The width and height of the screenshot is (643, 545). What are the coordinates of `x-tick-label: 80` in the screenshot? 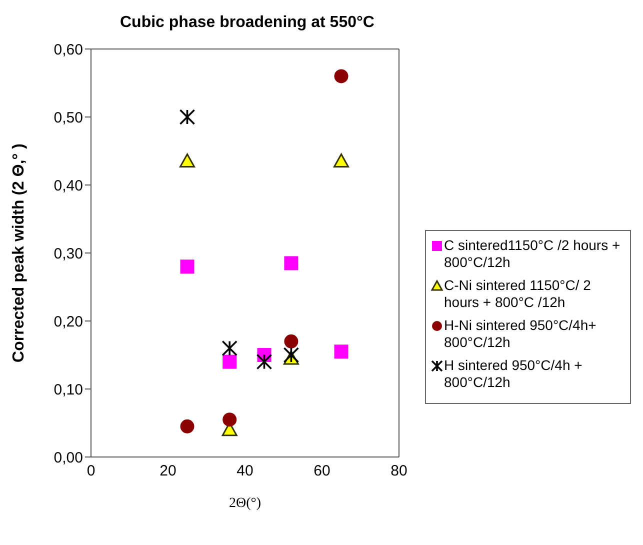 It's located at (399, 471).